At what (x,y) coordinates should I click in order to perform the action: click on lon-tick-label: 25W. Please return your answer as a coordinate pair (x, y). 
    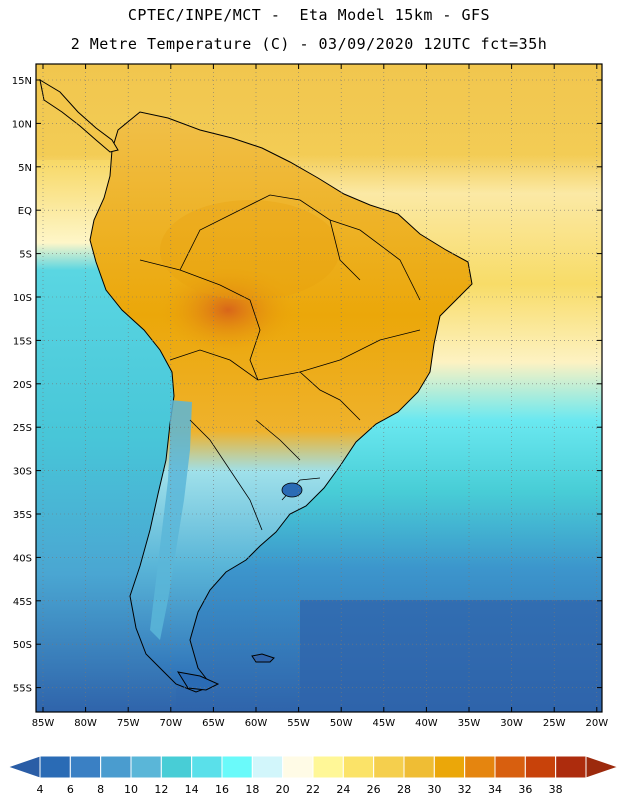
    Looking at the image, I should click on (554, 723).